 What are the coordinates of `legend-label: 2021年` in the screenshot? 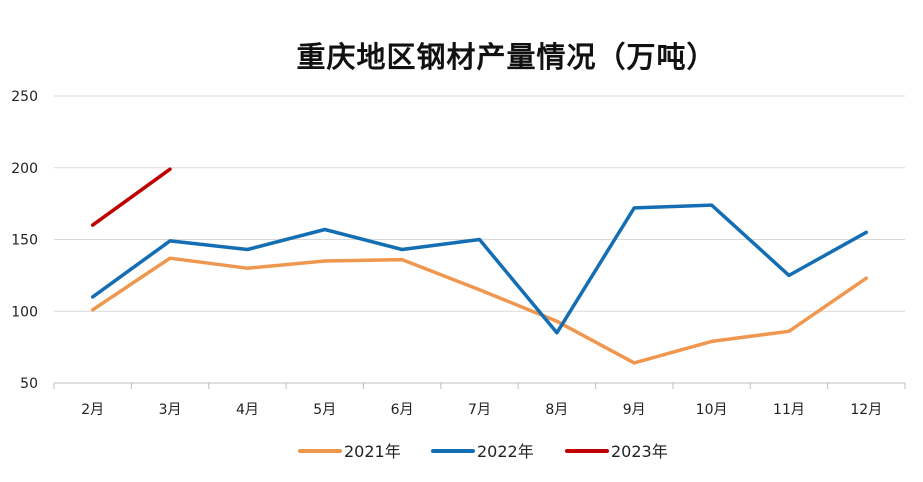 It's located at (372, 451).